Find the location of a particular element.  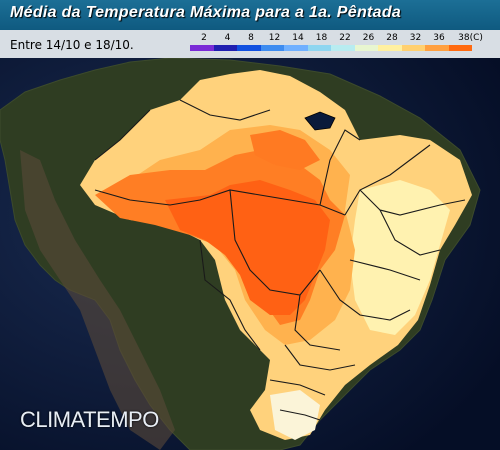

color-scale is located at coordinates (335, 48).